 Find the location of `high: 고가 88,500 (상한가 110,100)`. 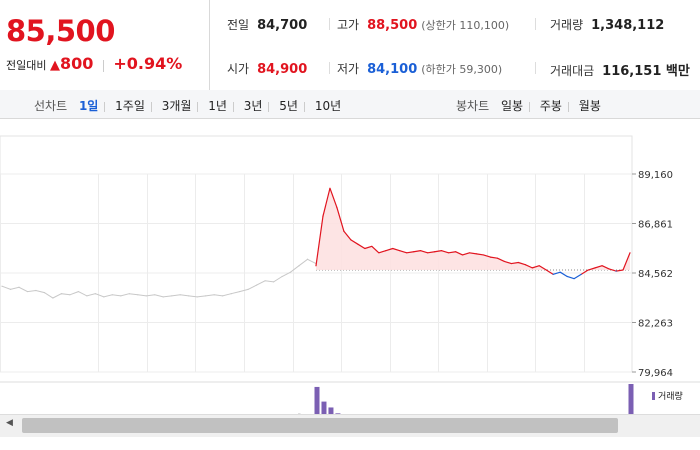

high: 고가 88,500 (상한가 110,100) is located at coordinates (423, 24).